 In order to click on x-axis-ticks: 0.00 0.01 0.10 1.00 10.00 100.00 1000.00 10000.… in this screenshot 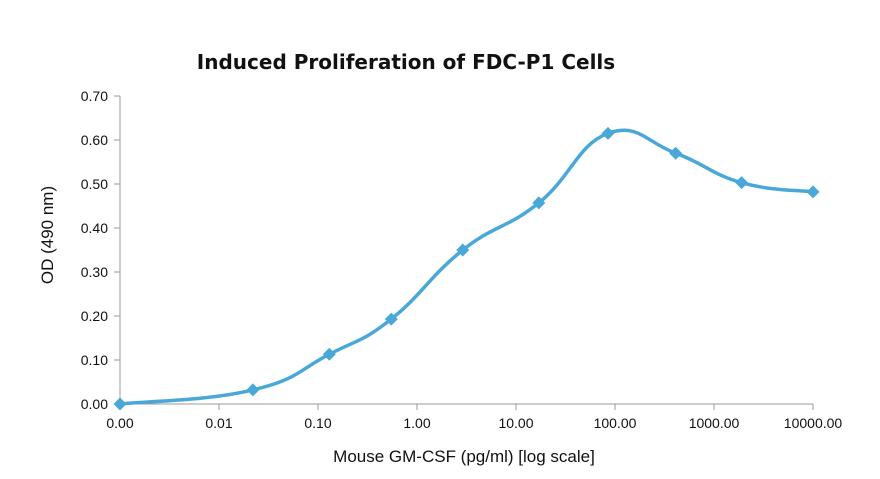, I will do `click(474, 417)`.